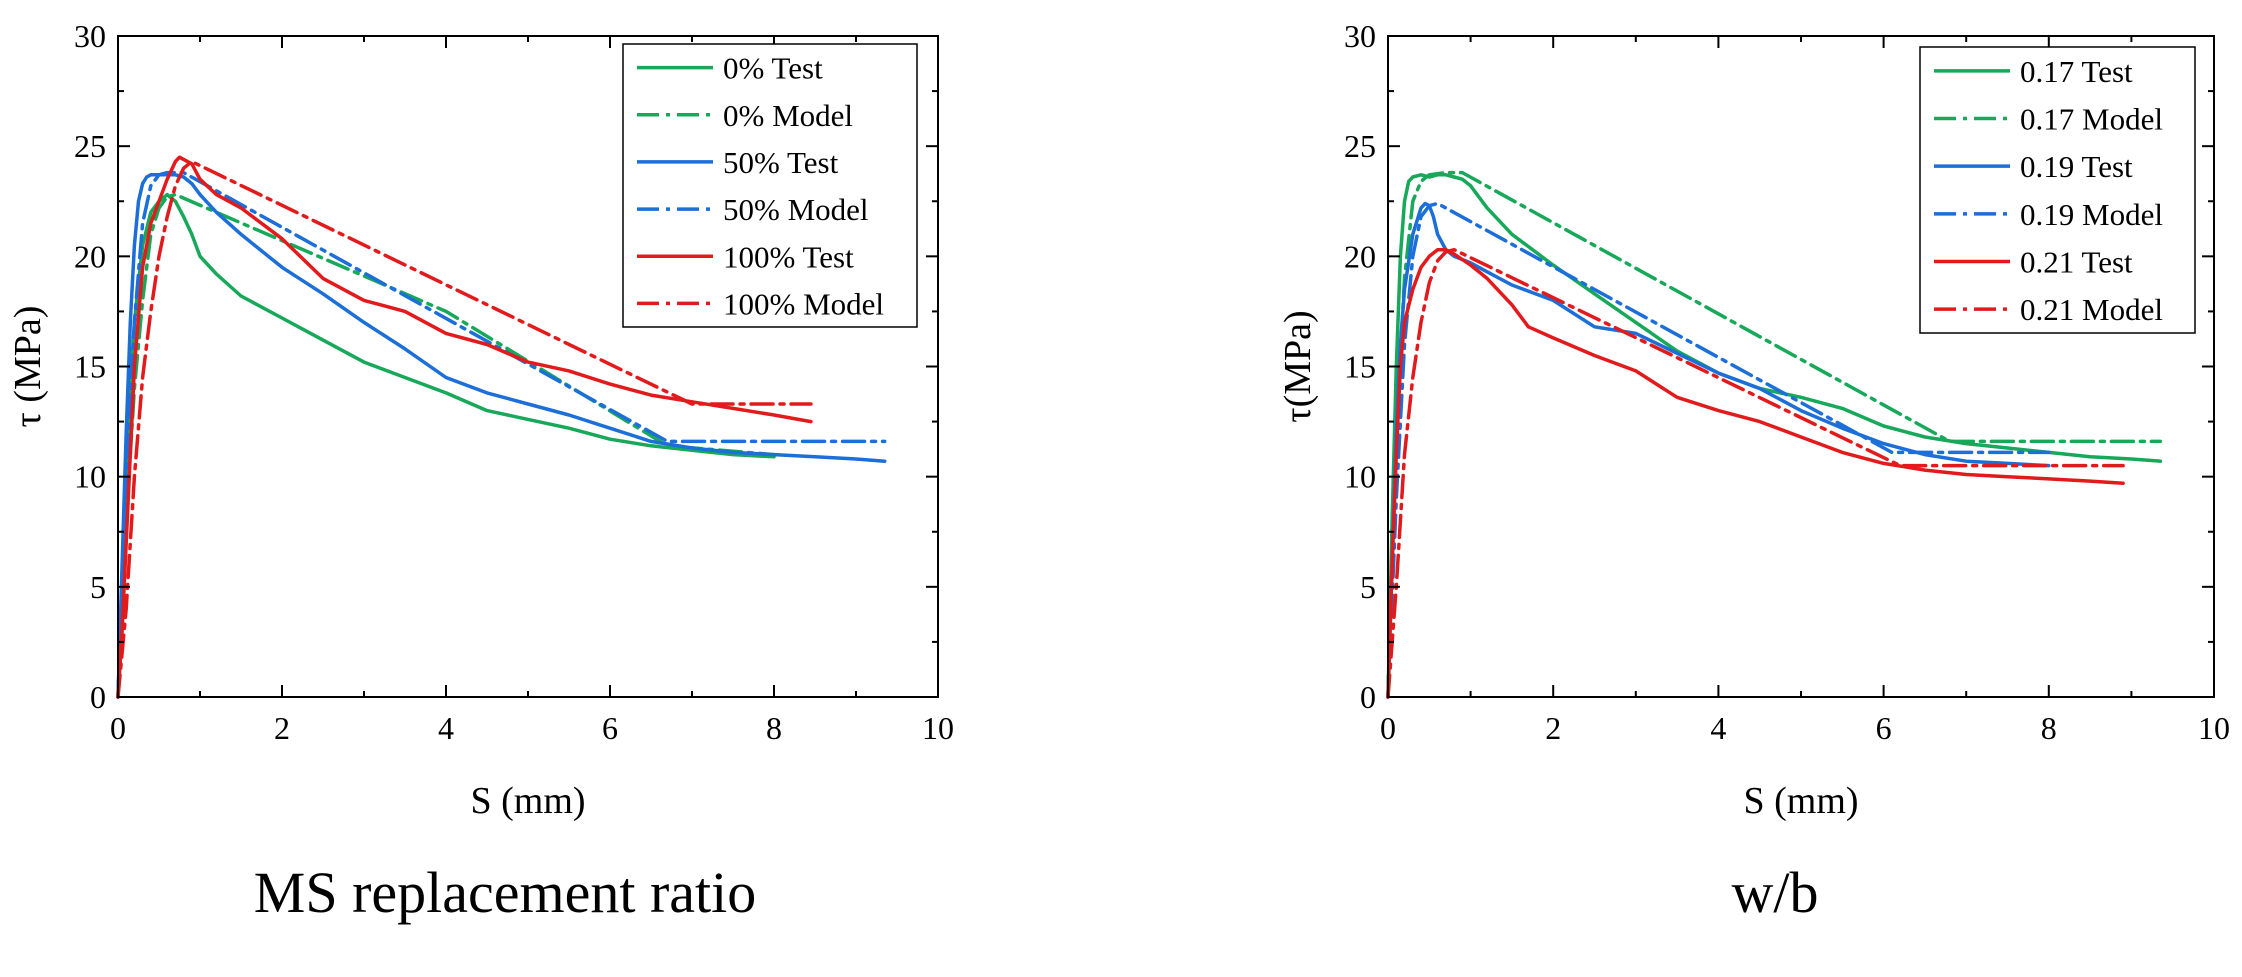 The width and height of the screenshot is (2242, 977). What do you see at coordinates (2091, 119) in the screenshot?
I see `legend-label-1: 0.17 Model` at bounding box center [2091, 119].